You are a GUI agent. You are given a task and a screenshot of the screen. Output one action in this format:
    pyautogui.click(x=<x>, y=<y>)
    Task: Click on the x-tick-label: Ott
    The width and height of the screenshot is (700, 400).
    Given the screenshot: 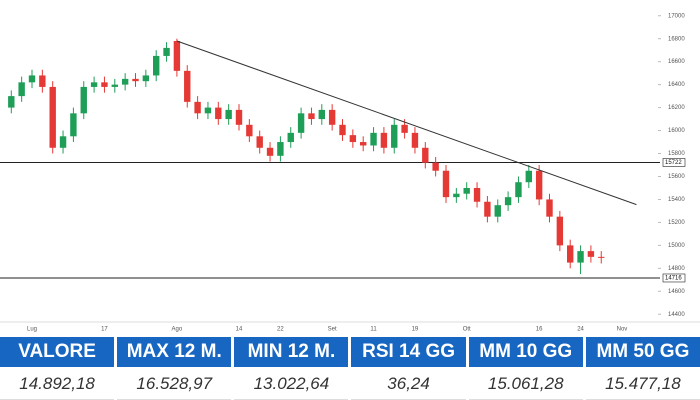 What is the action you would take?
    pyautogui.click(x=467, y=330)
    